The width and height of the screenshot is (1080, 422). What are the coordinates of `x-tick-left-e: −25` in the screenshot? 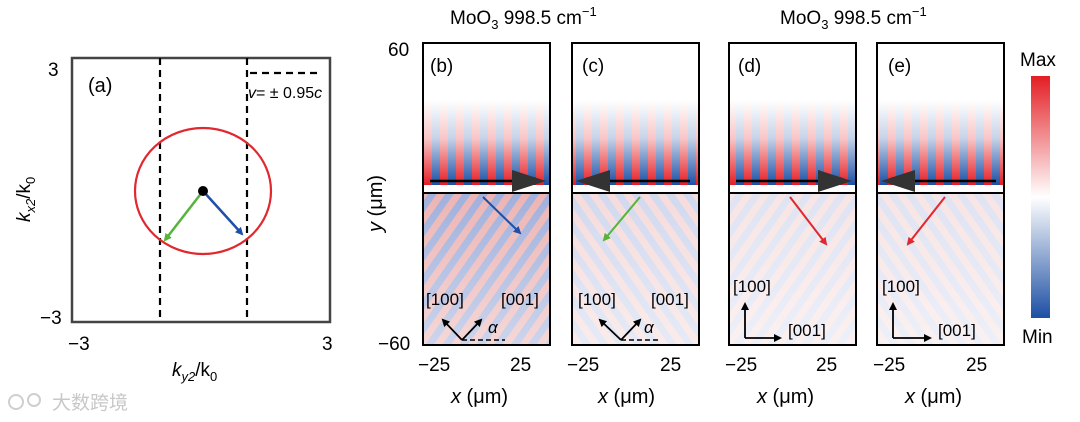 It's located at (889, 365).